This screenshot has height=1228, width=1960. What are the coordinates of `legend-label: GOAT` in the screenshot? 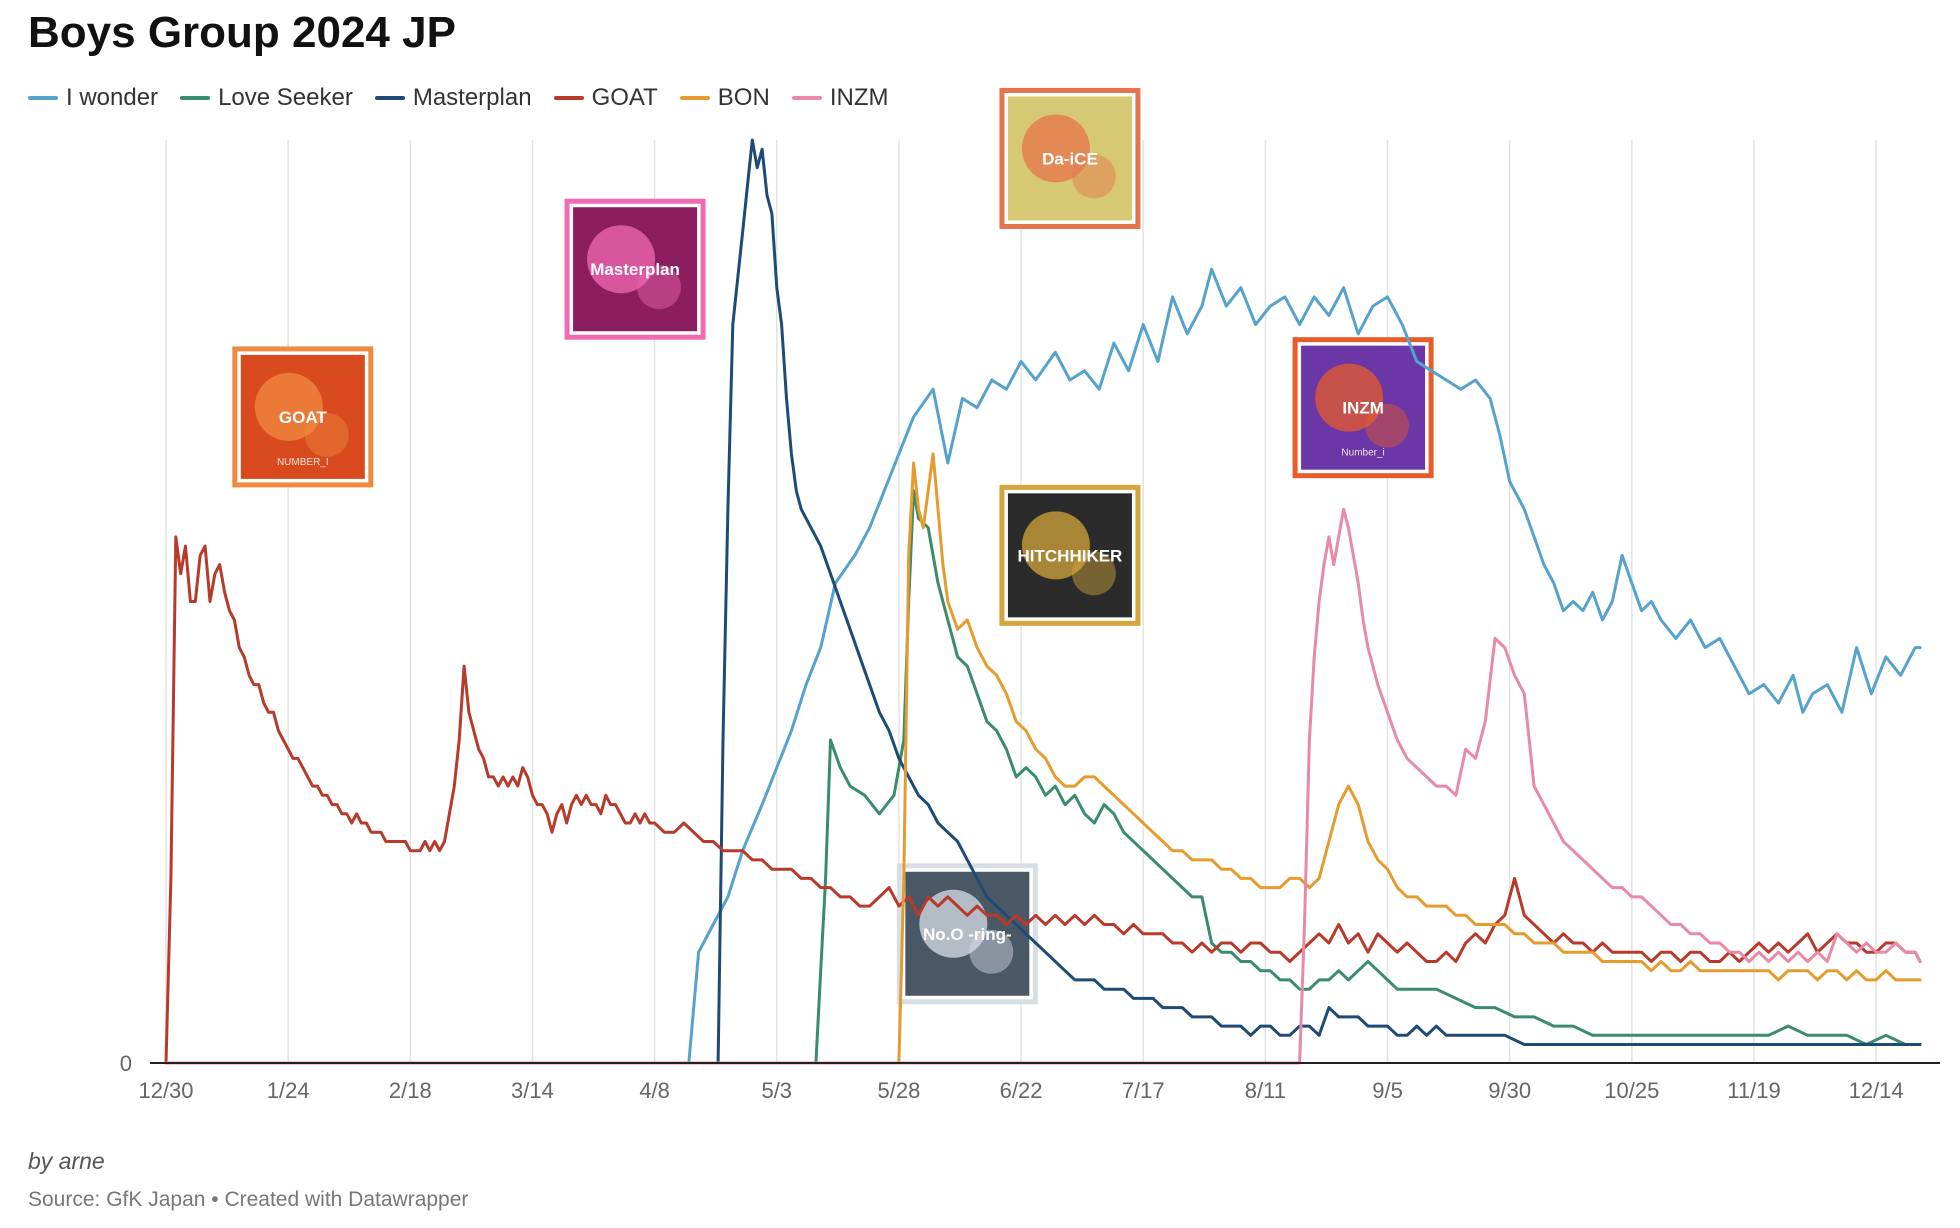 It's located at (624, 97).